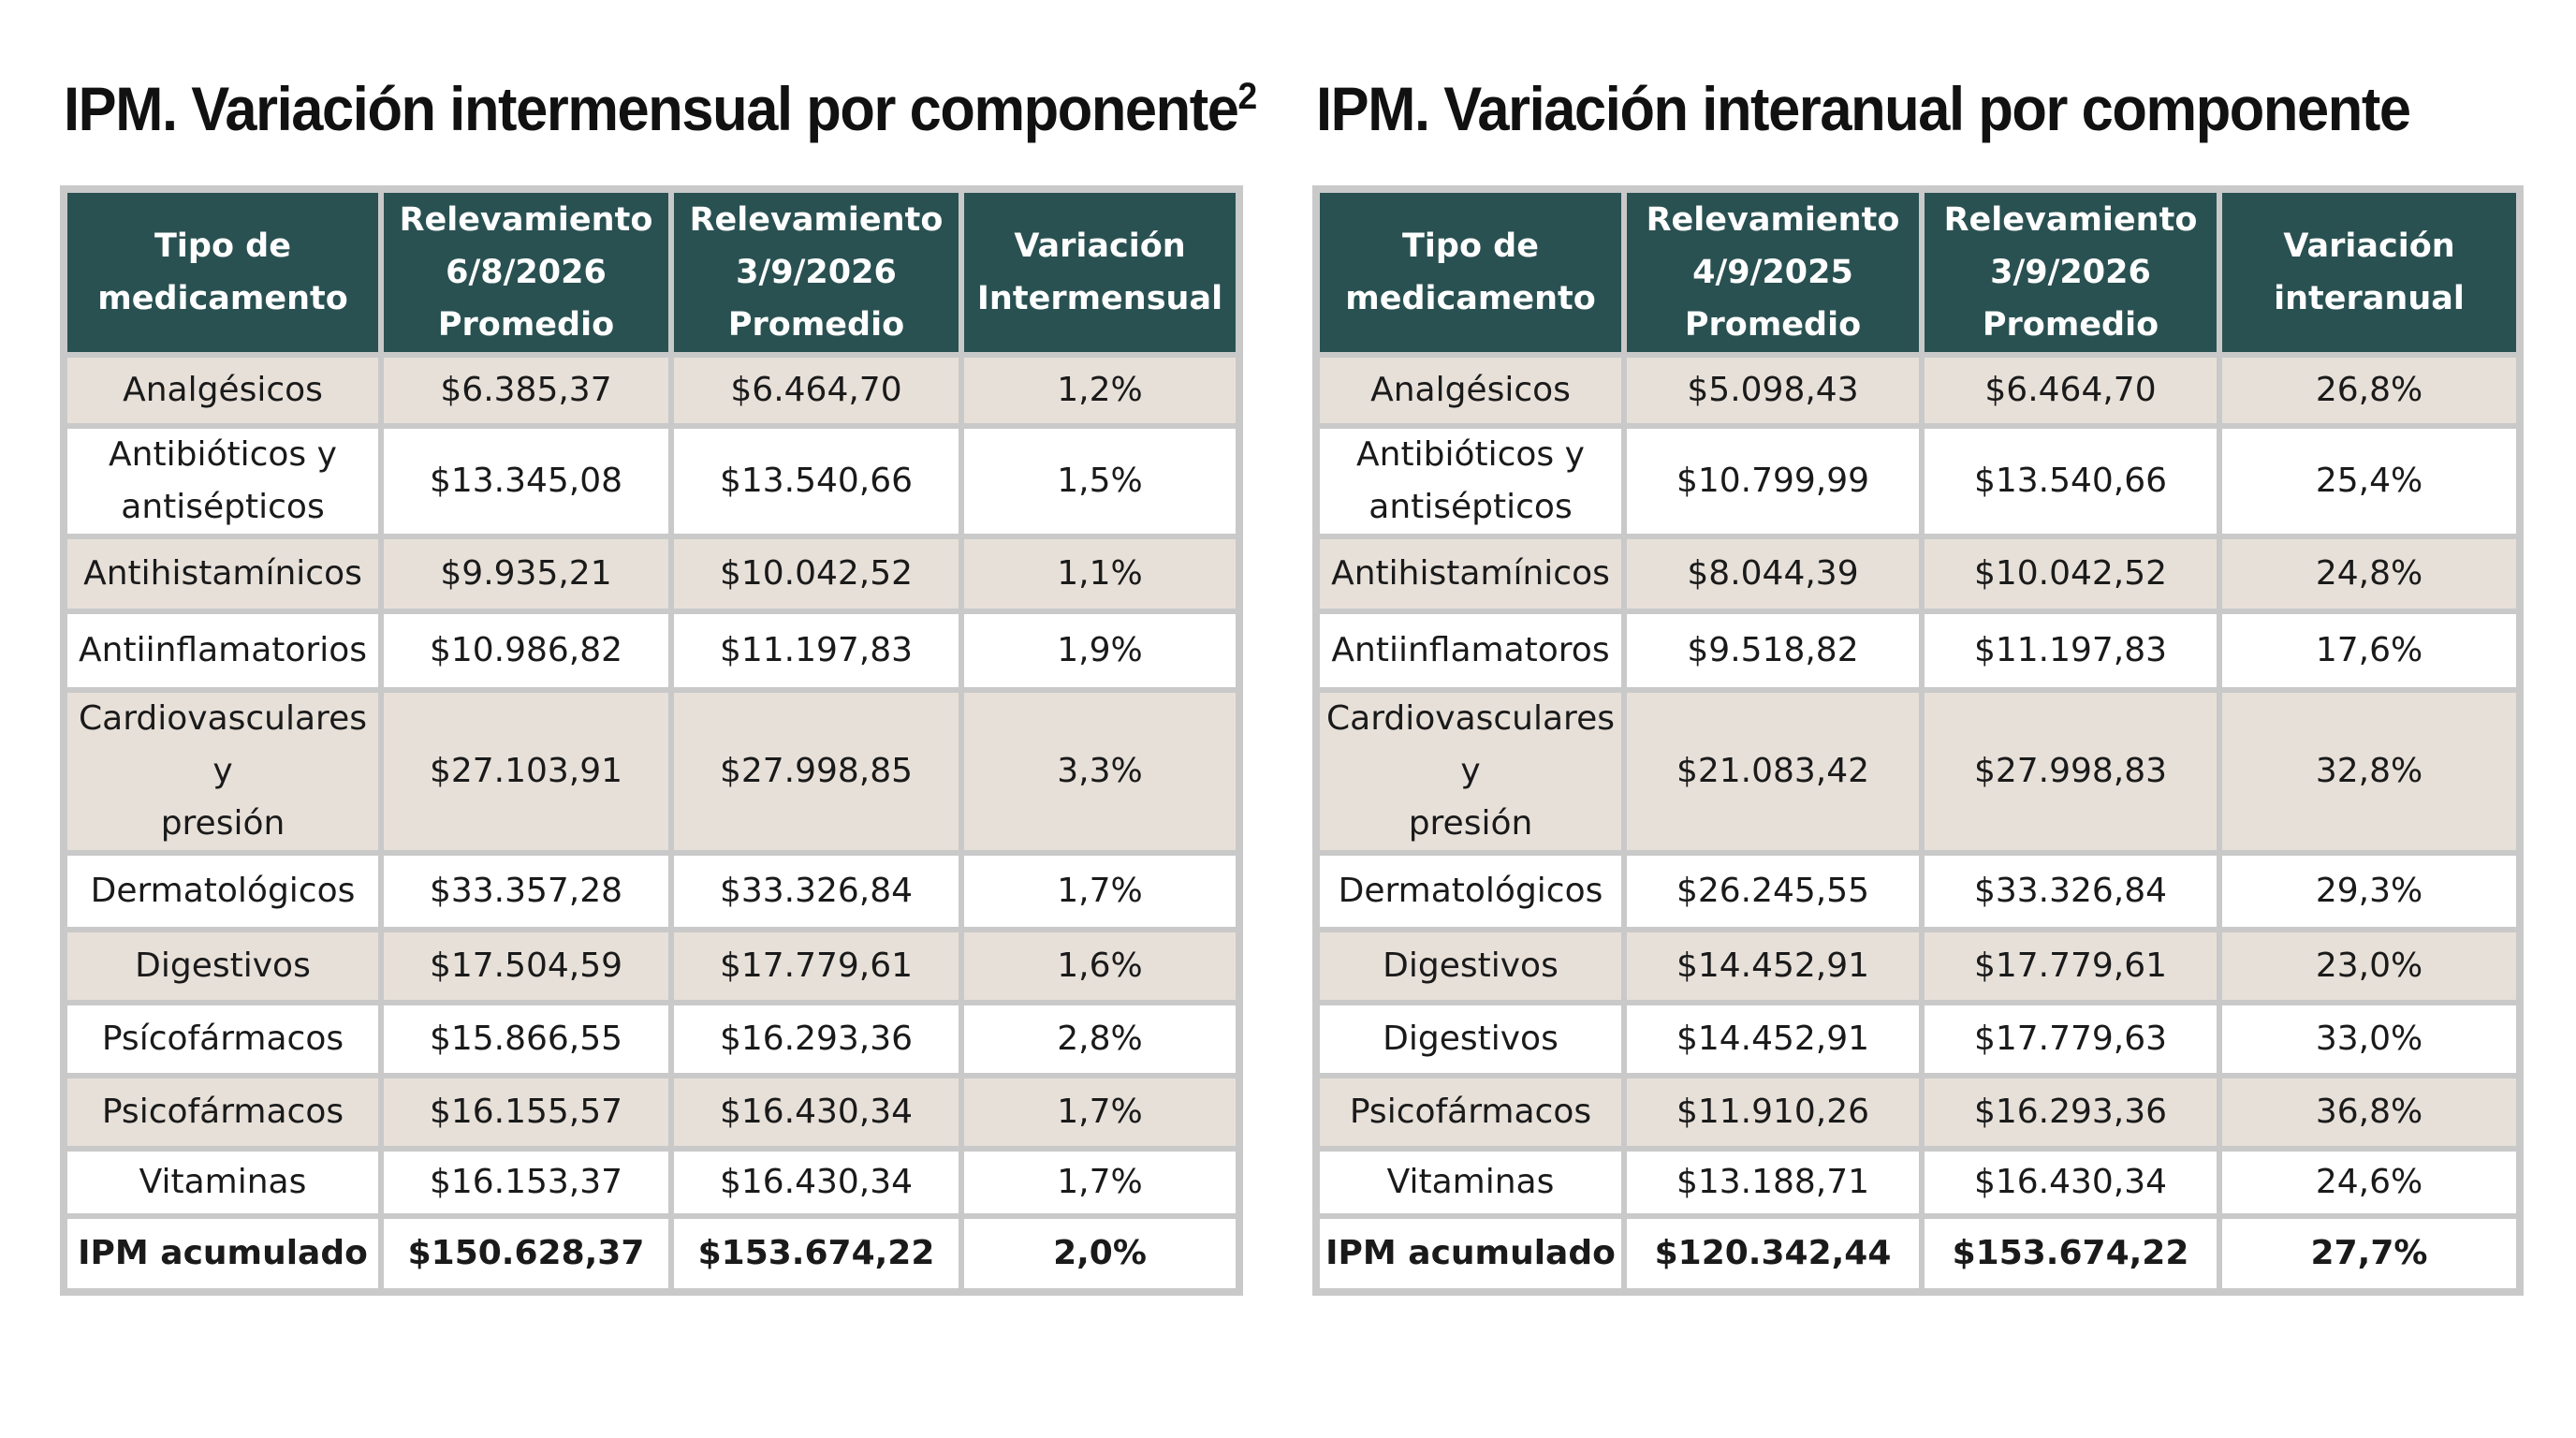 The height and width of the screenshot is (1438, 2576). I want to click on cell-variacion: 1,1%, so click(1099, 573).